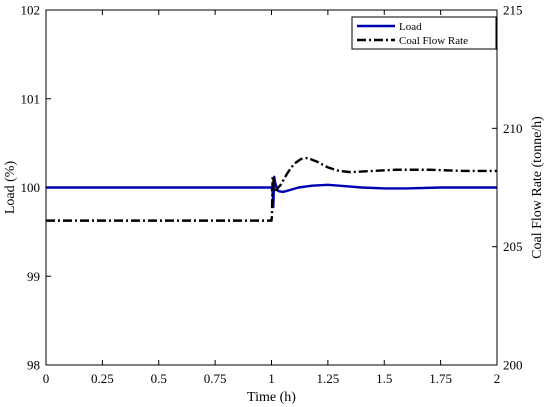 This screenshot has height=407, width=550. What do you see at coordinates (102, 378) in the screenshot?
I see `x-tick-label: 0.25` at bounding box center [102, 378].